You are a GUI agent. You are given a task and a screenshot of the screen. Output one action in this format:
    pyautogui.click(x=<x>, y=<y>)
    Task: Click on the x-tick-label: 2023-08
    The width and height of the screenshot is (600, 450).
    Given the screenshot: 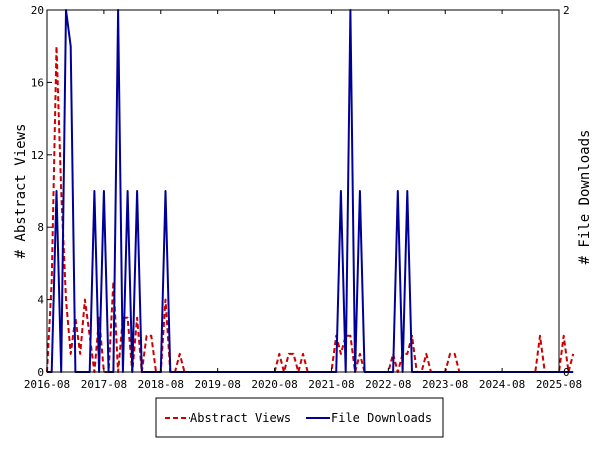 What is the action you would take?
    pyautogui.click(x=445, y=384)
    